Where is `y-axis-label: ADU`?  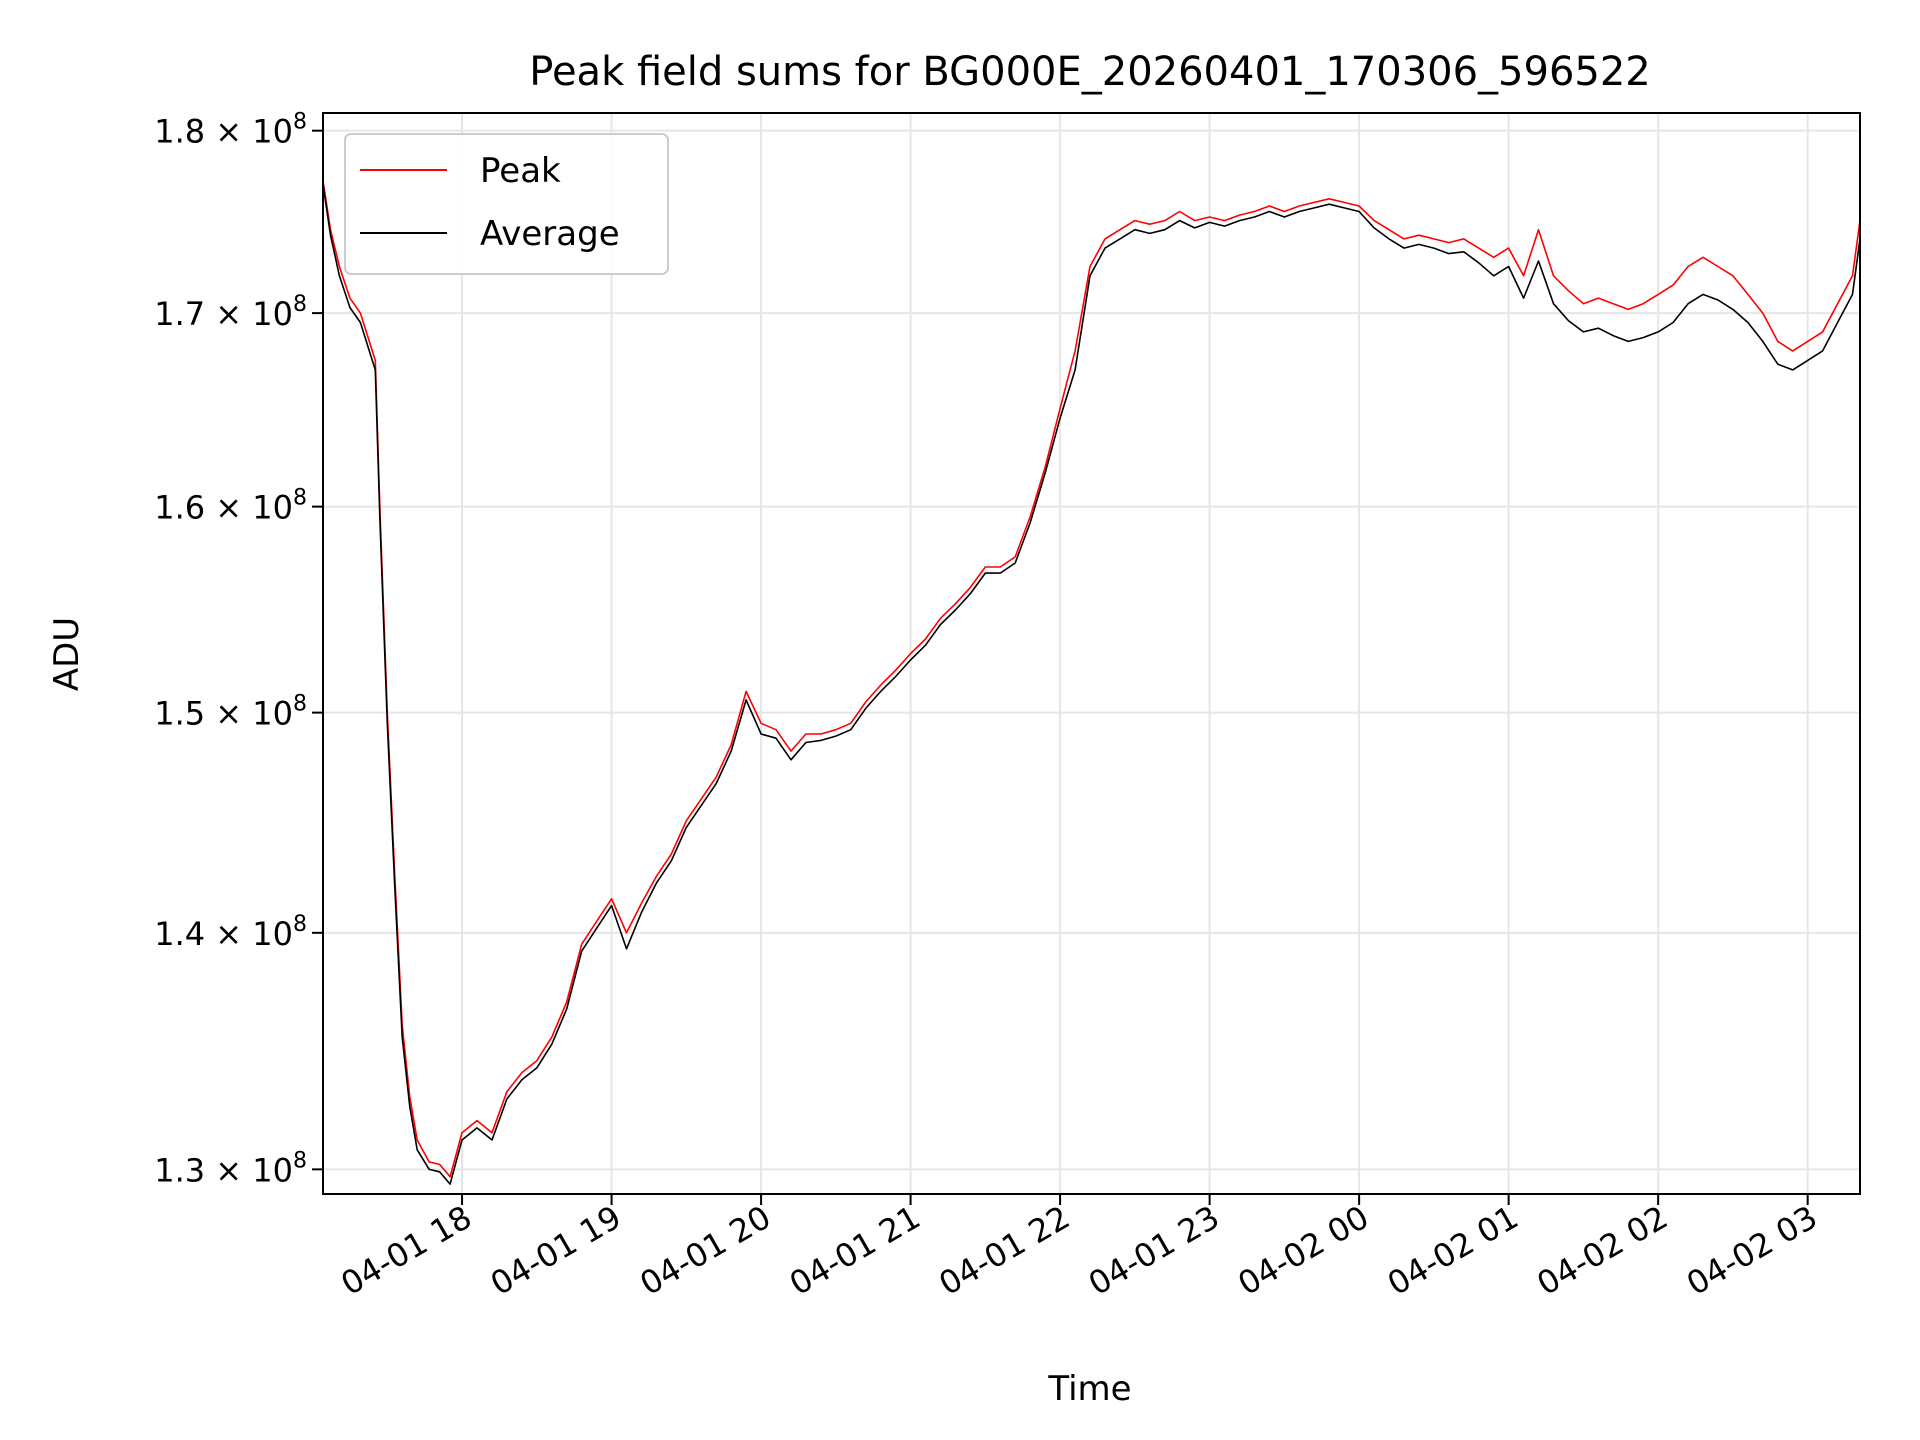
y-axis-label: ADU is located at coordinates (67, 654).